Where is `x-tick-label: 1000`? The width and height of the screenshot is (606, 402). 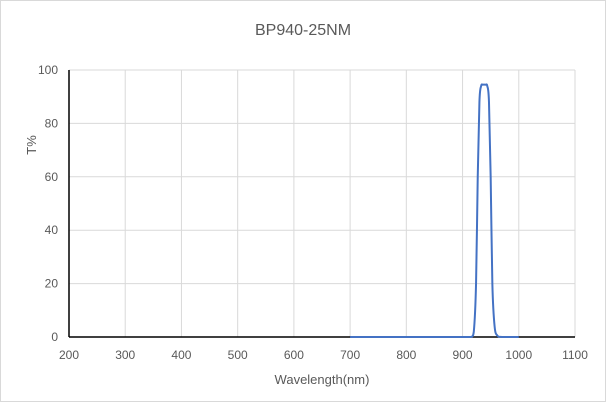 x-tick-label: 1000 is located at coordinates (518, 355).